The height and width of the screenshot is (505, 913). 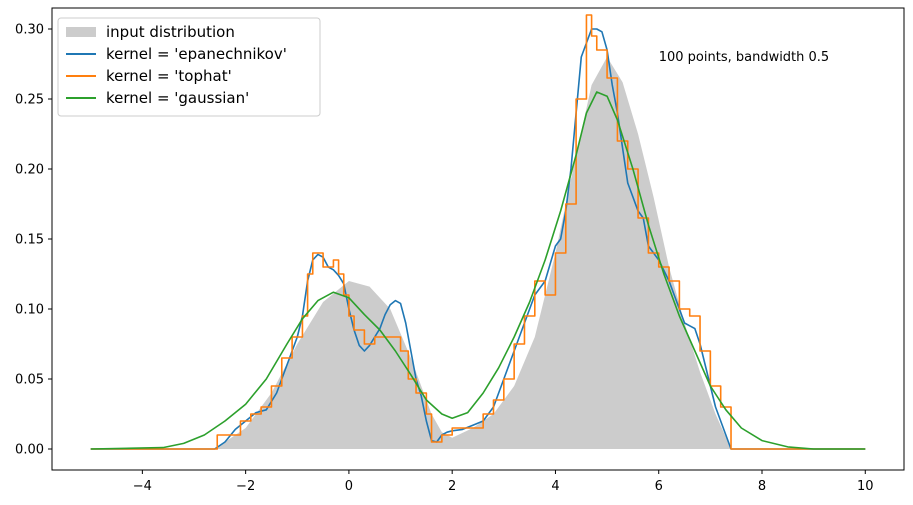 I want to click on x-tick-label: 10, so click(x=865, y=486).